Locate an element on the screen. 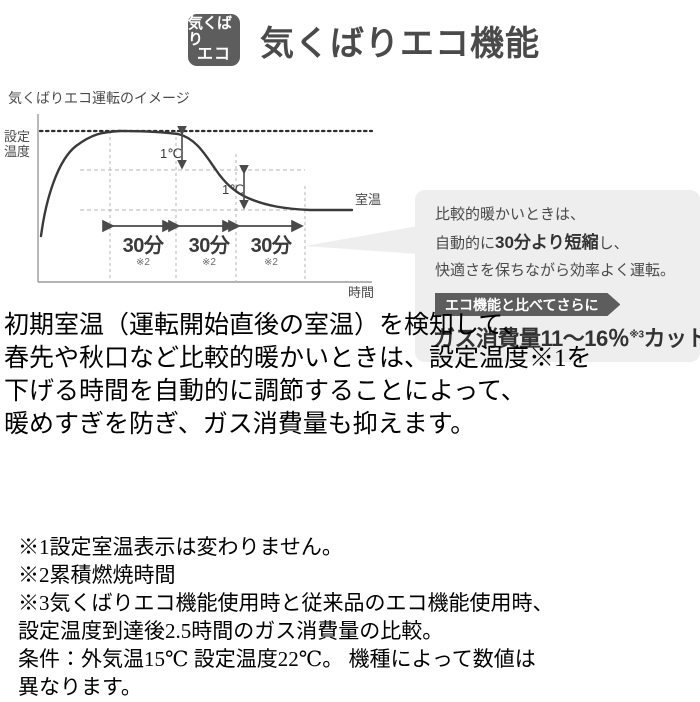 The image size is (700, 702). callout-line-2-post: し、 is located at coordinates (613, 244).